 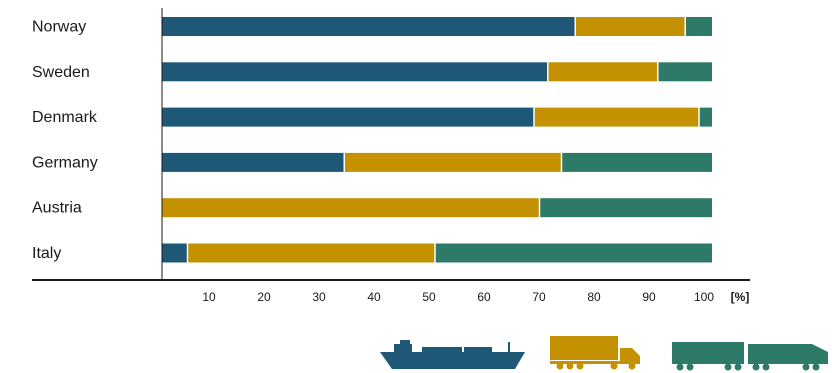 I want to click on x-tick-label: 30, so click(x=319, y=297).